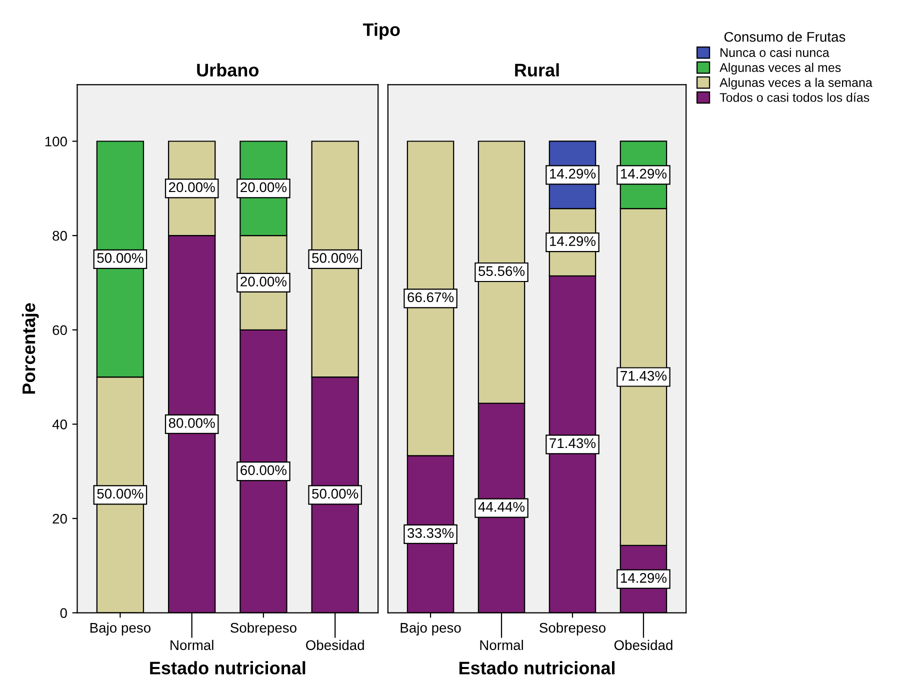  Describe the element at coordinates (381, 31) in the screenshot. I see `text: Tipo` at that location.